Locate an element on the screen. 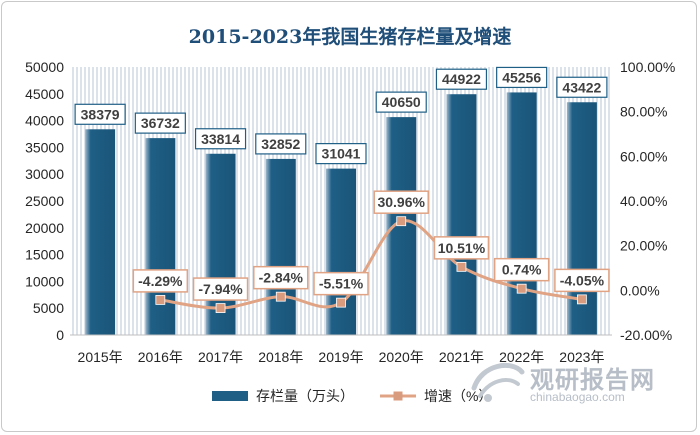 The image size is (700, 435). x-axis-tick-label: 2017年 is located at coordinates (220, 357).